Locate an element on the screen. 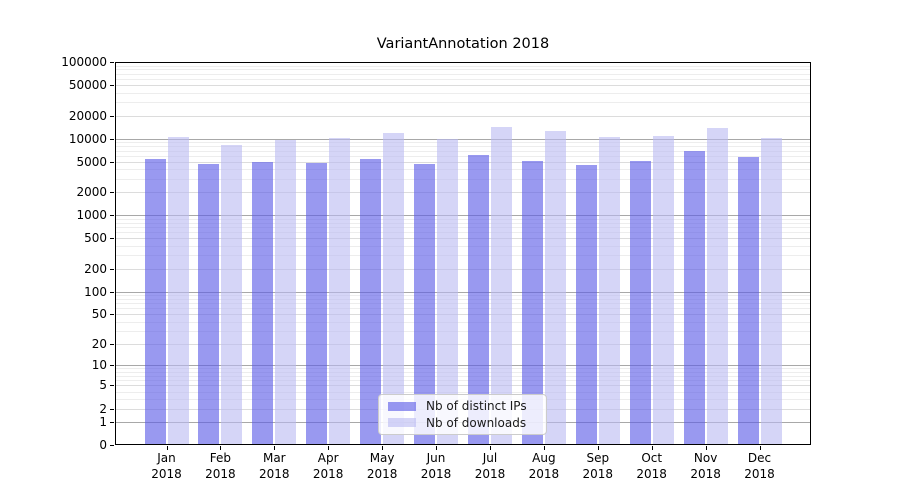  bar-distinct-ips-jun is located at coordinates (424, 304).